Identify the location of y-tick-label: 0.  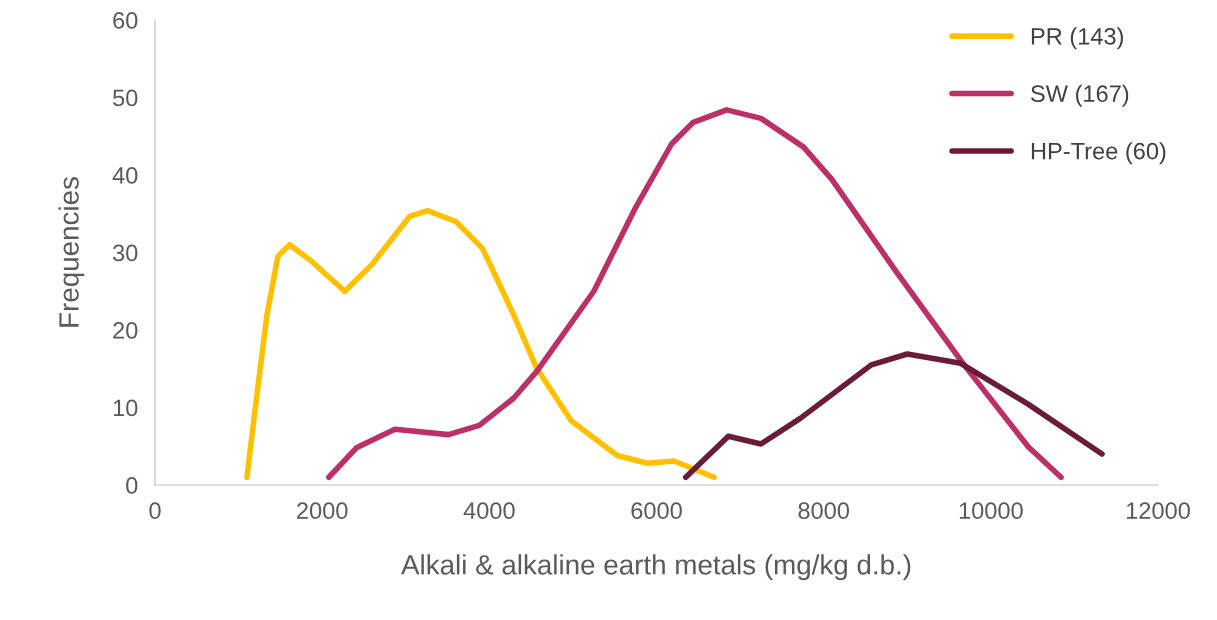
(132, 485).